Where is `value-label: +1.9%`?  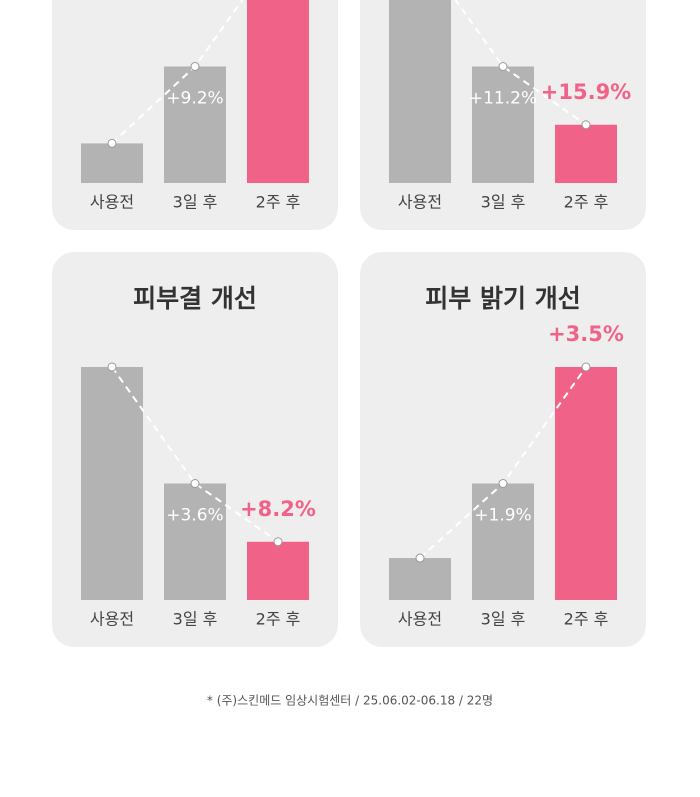 value-label: +1.9% is located at coordinates (502, 516).